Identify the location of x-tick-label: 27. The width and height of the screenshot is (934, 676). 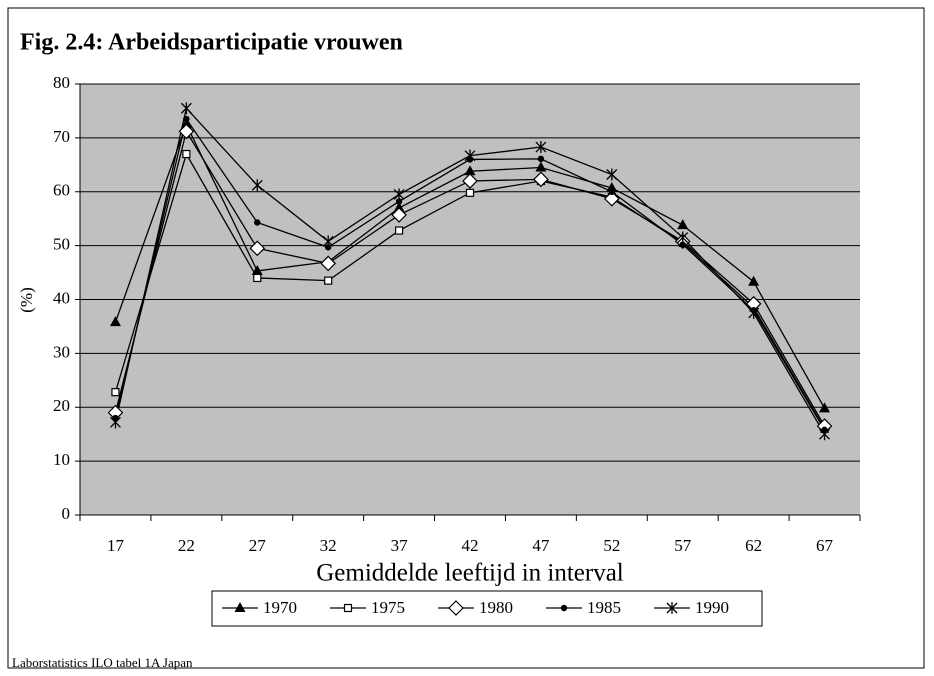
(258, 545).